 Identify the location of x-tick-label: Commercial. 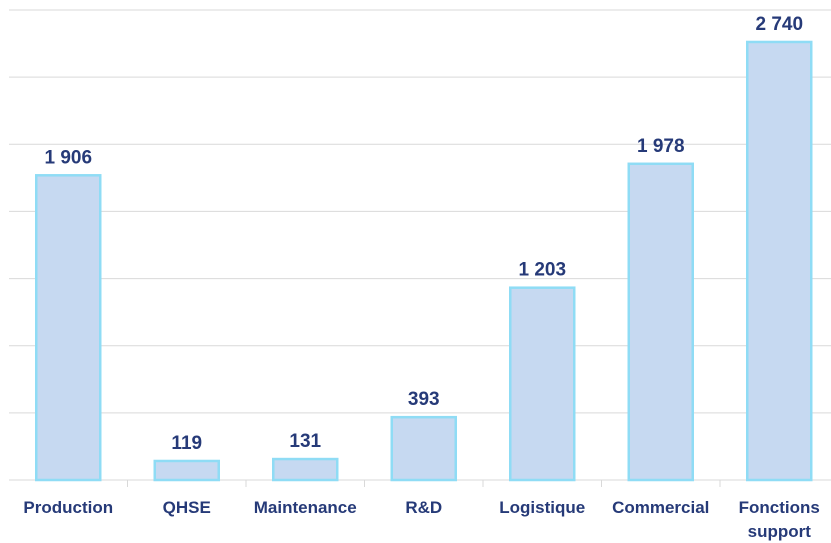
(661, 507).